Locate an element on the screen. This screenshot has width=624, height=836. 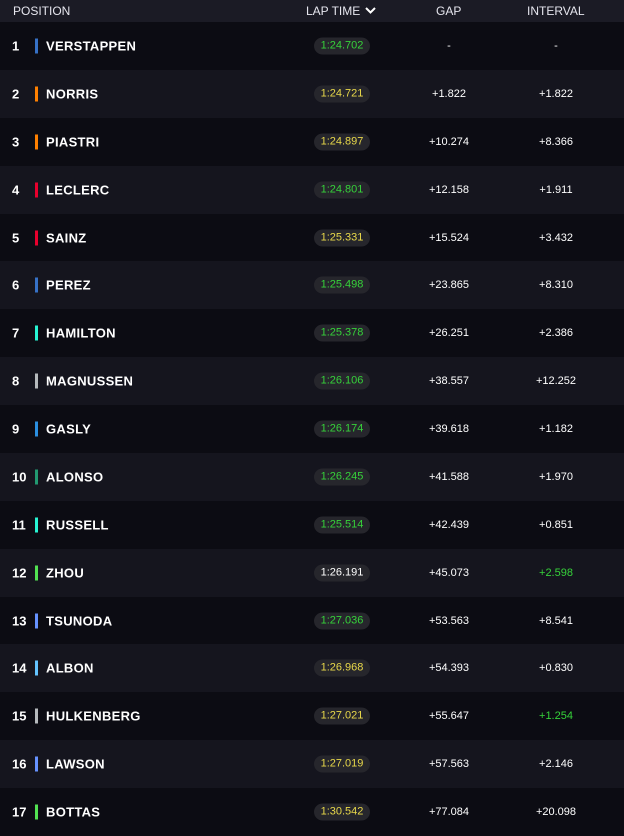
interval: +3.432 is located at coordinates (556, 237).